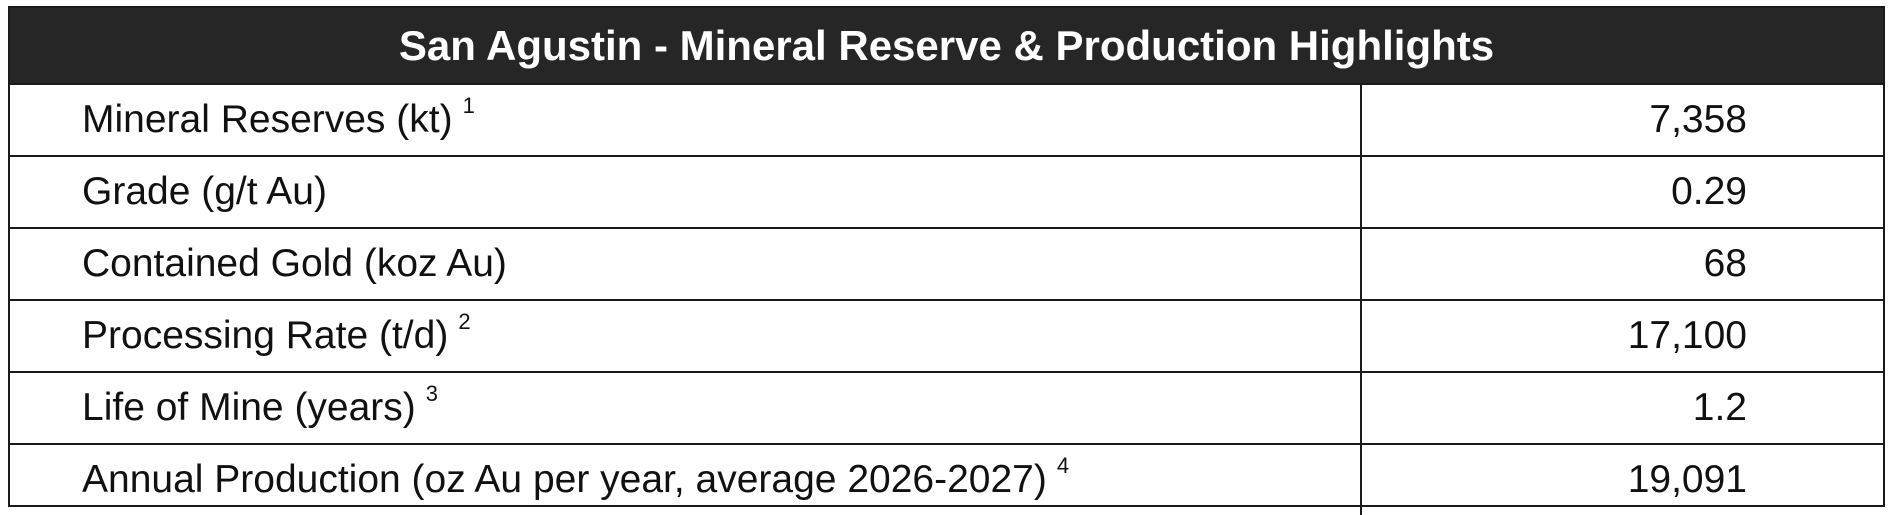 Image resolution: width=1891 pixels, height=515 pixels. What do you see at coordinates (1725, 263) in the screenshot?
I see `row-value: 68` at bounding box center [1725, 263].